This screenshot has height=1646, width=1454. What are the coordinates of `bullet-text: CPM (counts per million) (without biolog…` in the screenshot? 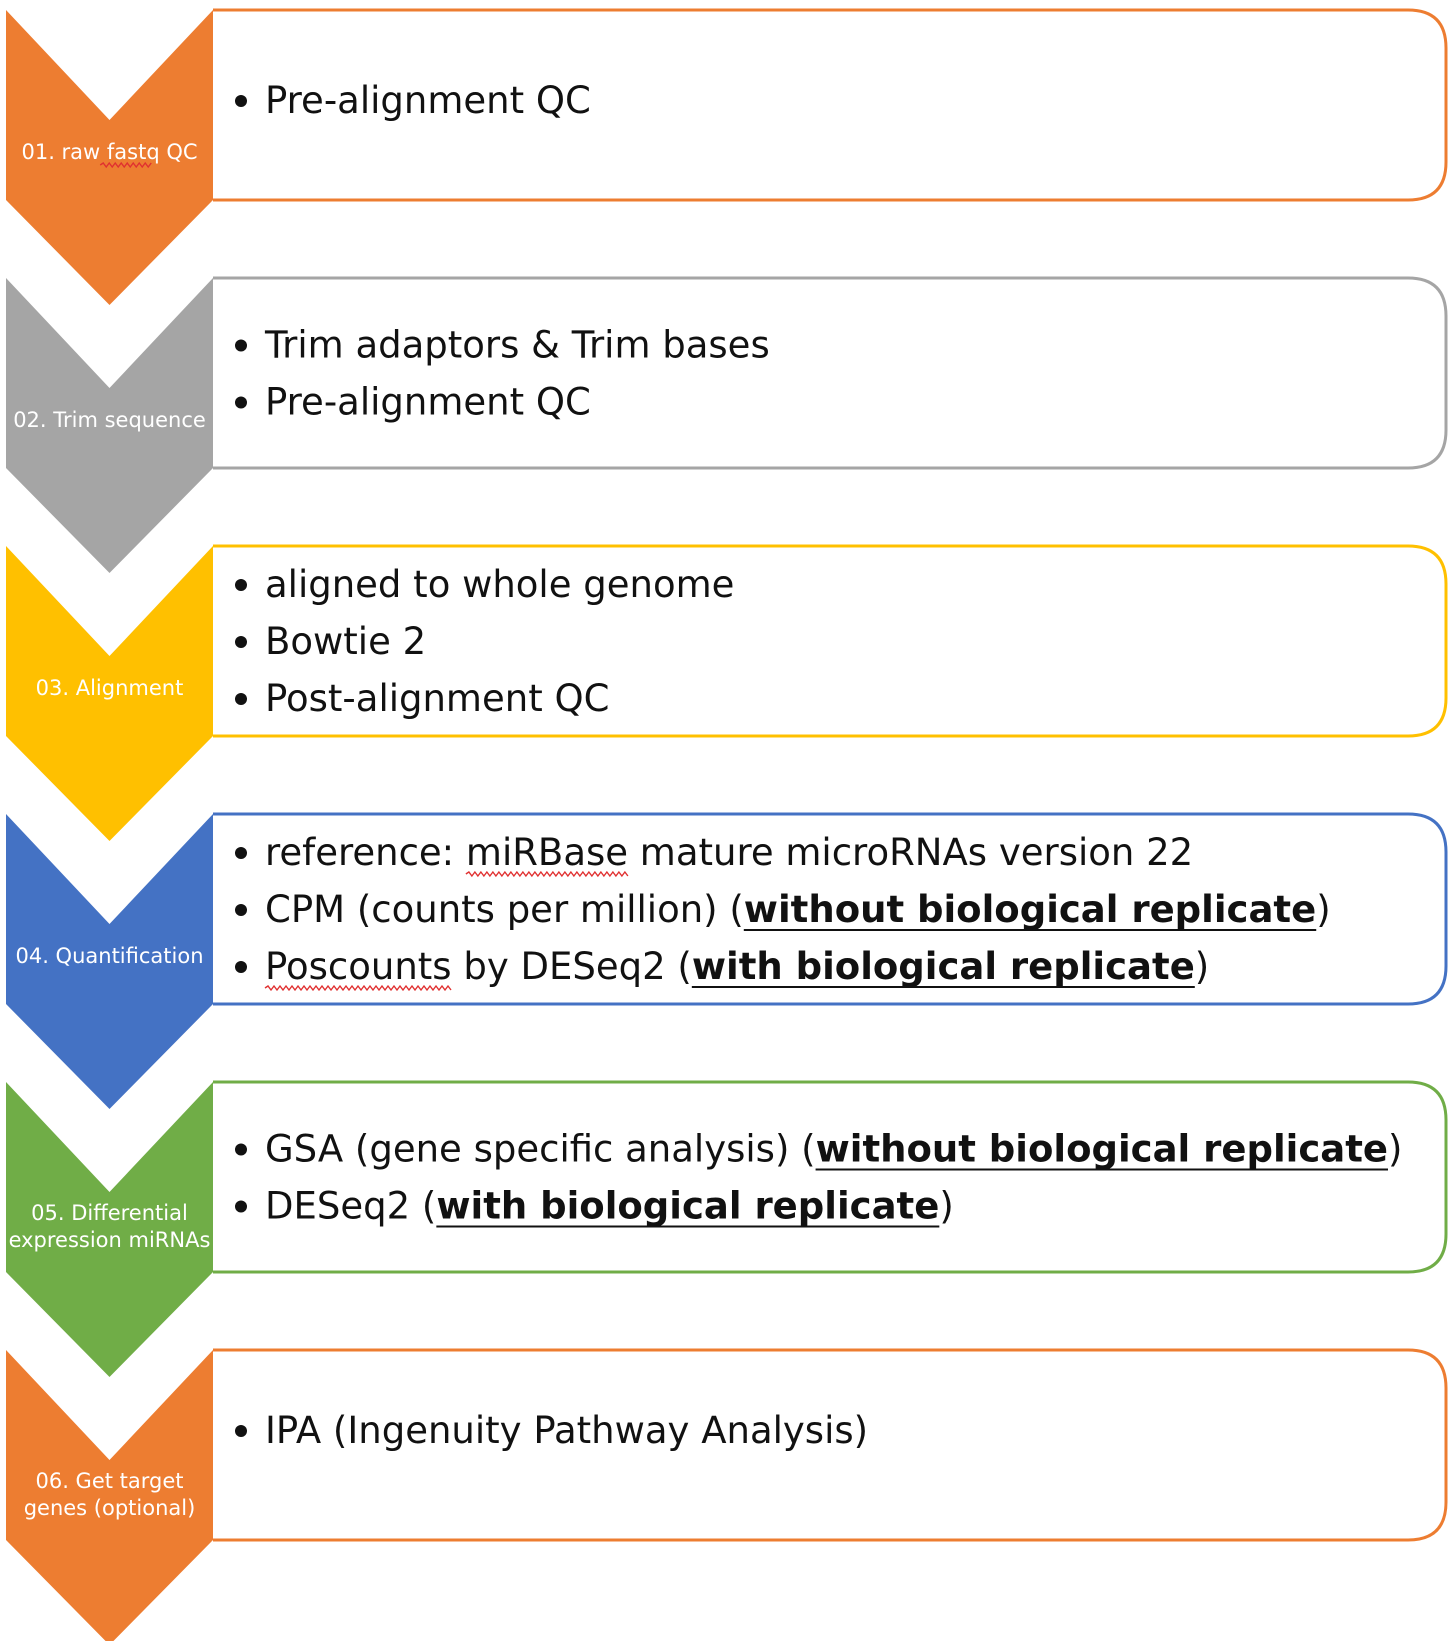 It's located at (798, 909).